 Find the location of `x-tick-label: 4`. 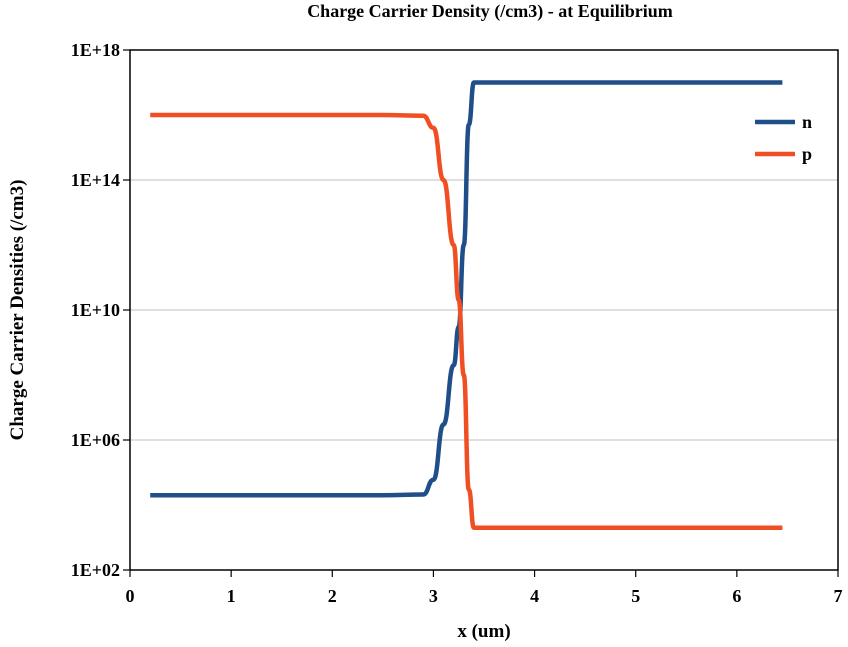

x-tick-label: 4 is located at coordinates (534, 596).